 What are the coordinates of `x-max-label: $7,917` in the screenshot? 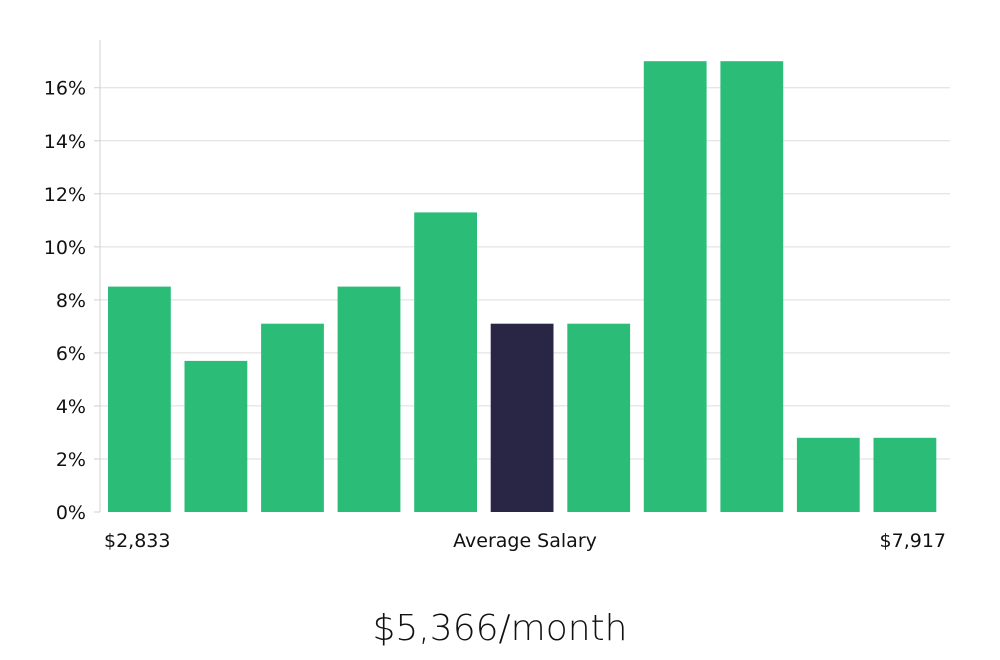 It's located at (913, 541).